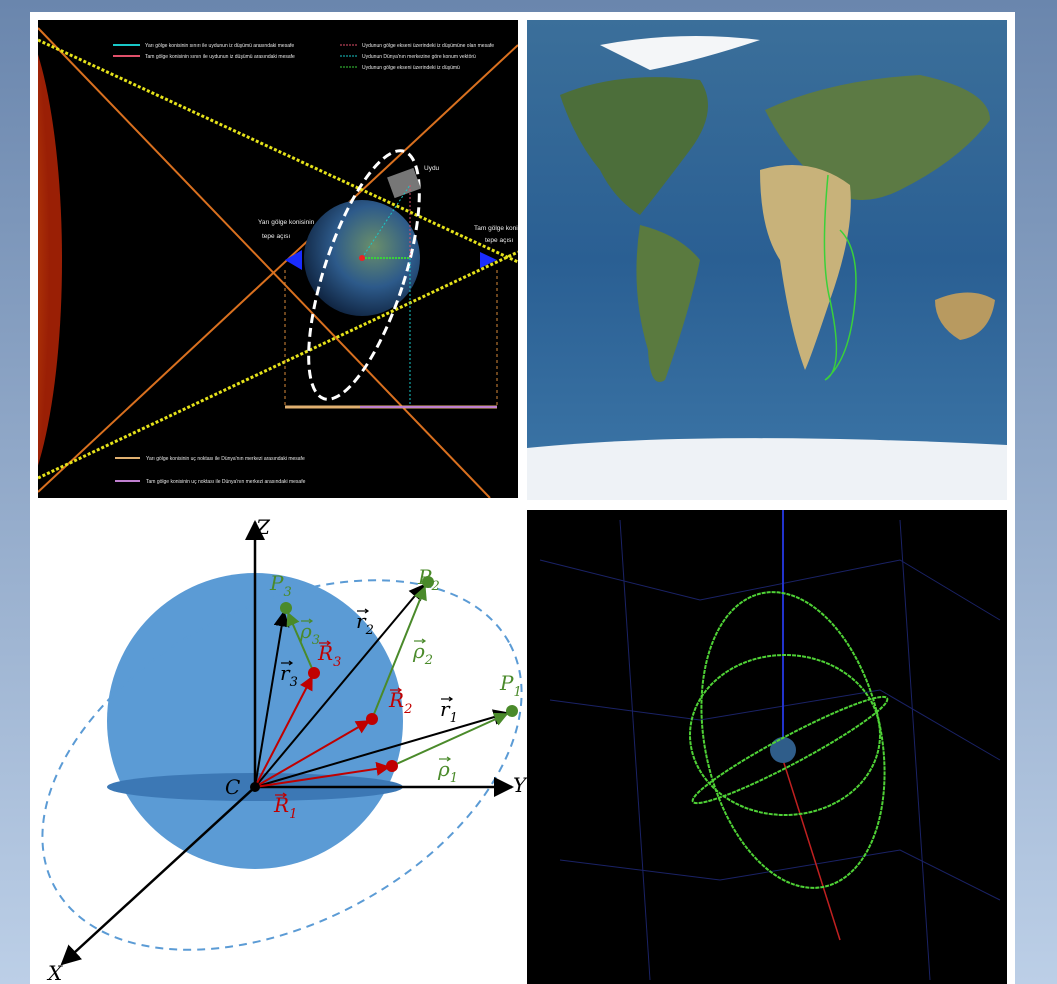 The height and width of the screenshot is (984, 1057). Describe the element at coordinates (286, 222) in the screenshot. I see `label: Yarı gölge konisinin` at that location.